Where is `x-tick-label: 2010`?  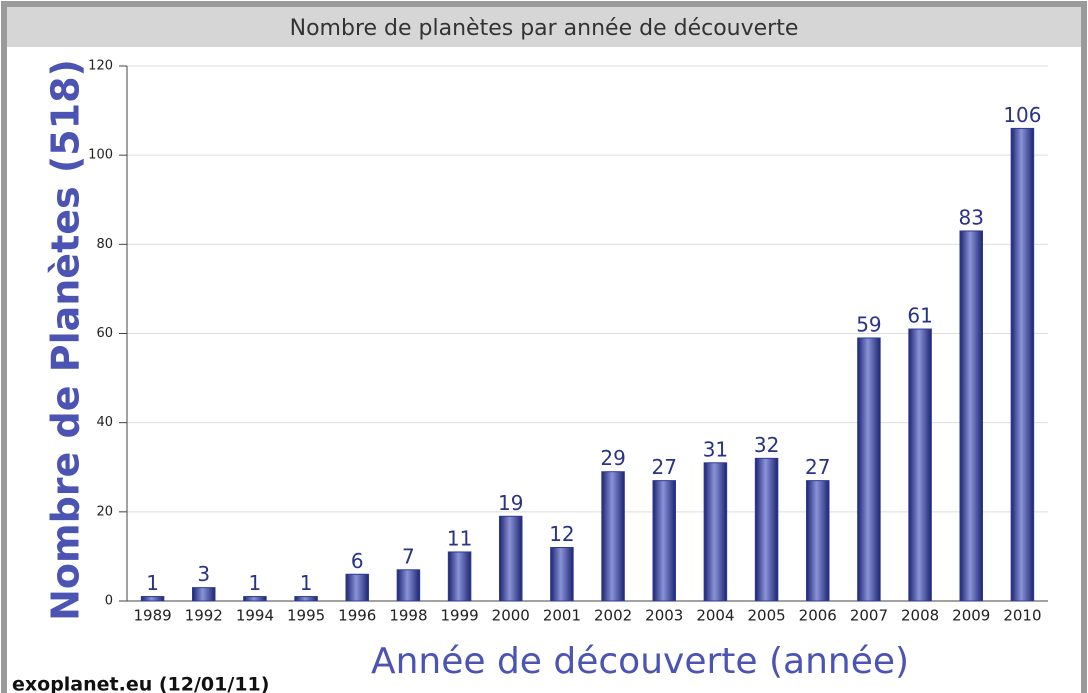
x-tick-label: 2010 is located at coordinates (1022, 616).